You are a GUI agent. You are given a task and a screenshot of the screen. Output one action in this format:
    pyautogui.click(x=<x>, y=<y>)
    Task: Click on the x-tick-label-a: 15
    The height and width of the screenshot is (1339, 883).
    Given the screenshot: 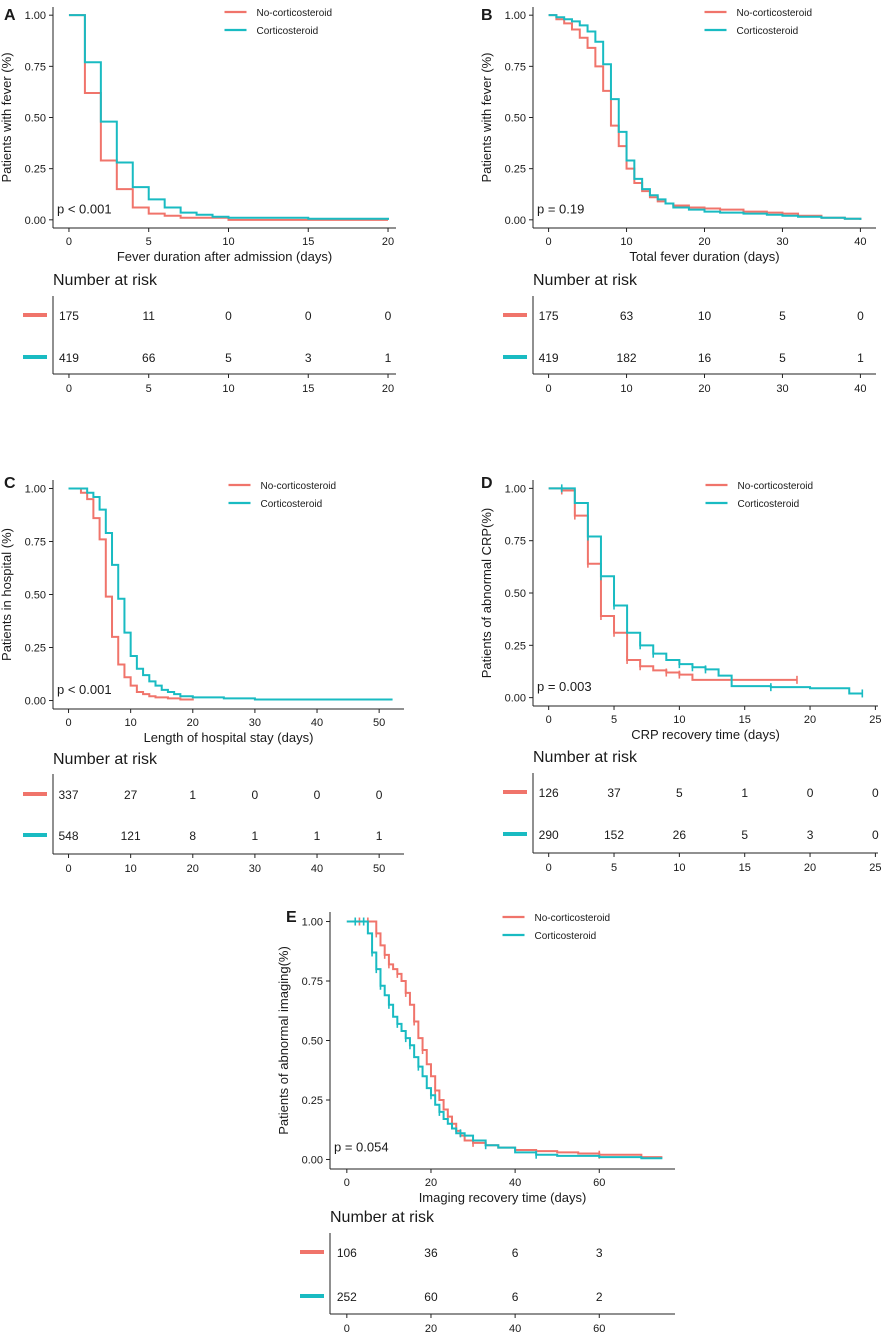 What is the action you would take?
    pyautogui.click(x=308, y=242)
    